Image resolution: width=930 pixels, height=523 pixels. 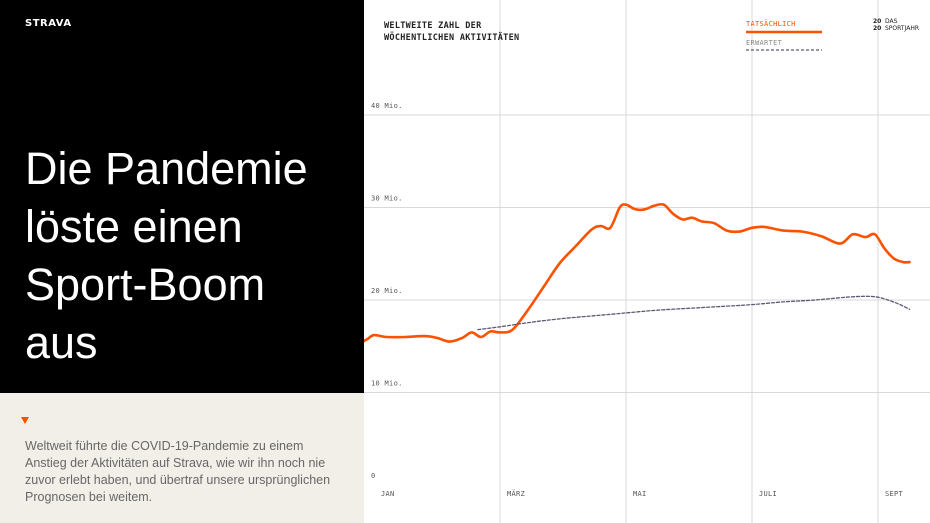 I want to click on y-tick-label: 10 Mio., so click(x=387, y=384).